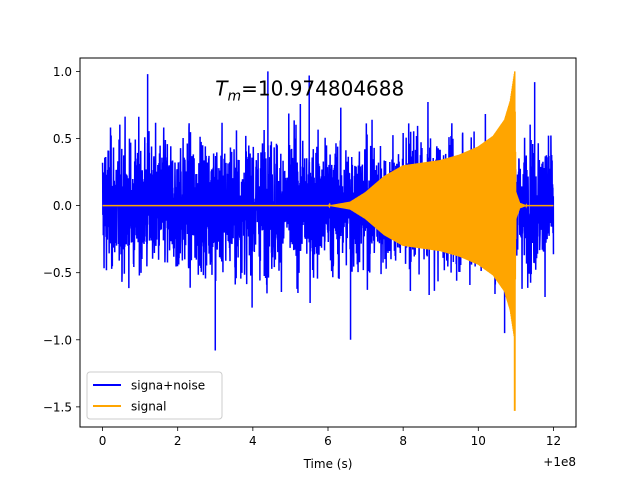  What do you see at coordinates (222, 89) in the screenshot?
I see `tm-symbol: T` at bounding box center [222, 89].